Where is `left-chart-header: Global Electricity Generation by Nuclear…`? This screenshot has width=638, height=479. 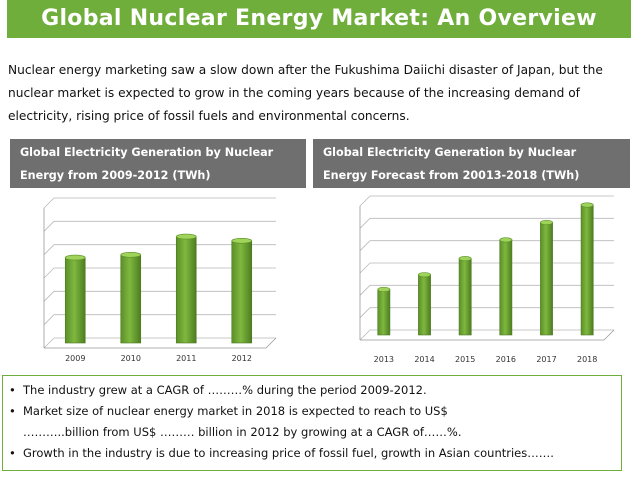 left-chart-header: Global Electricity Generation by Nuclear… is located at coordinates (158, 163).